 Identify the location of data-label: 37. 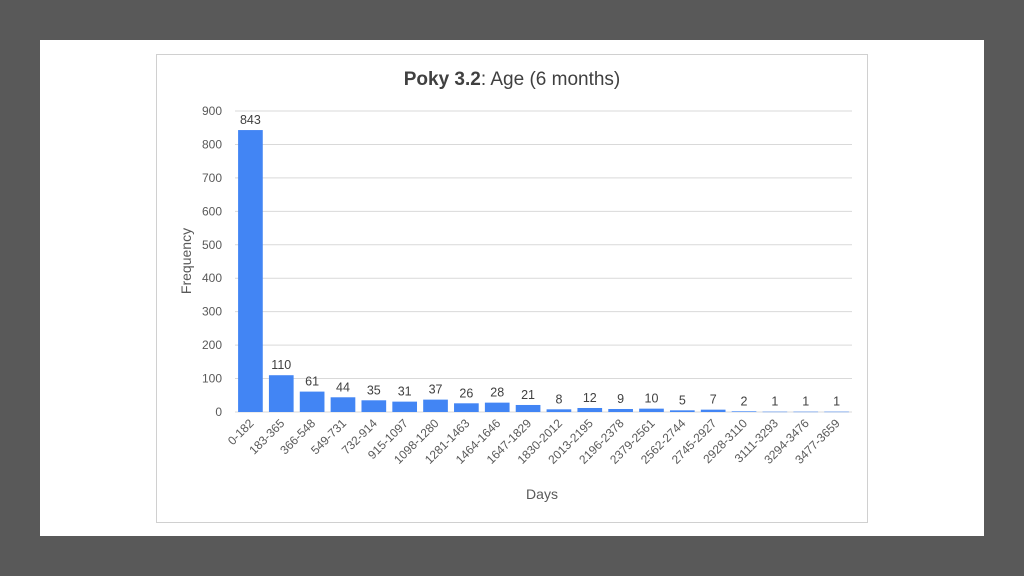
(436, 390).